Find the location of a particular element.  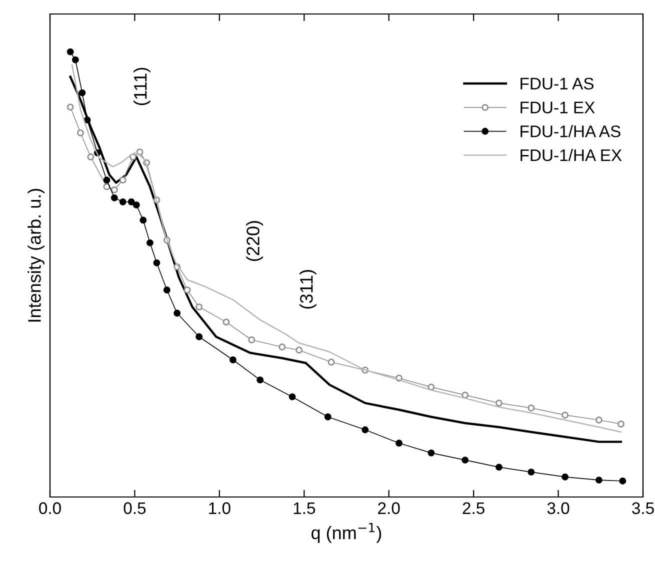

x-tick-label: 2.5 is located at coordinates (473, 508).